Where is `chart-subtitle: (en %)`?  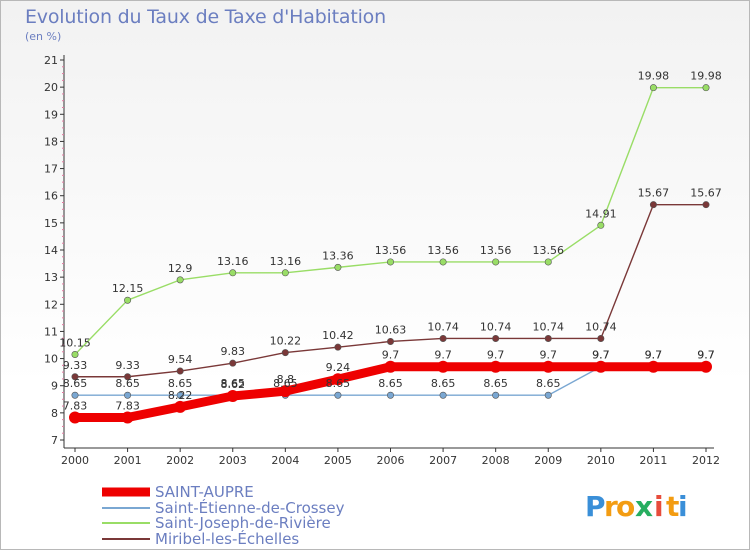 chart-subtitle: (en %) is located at coordinates (43, 36).